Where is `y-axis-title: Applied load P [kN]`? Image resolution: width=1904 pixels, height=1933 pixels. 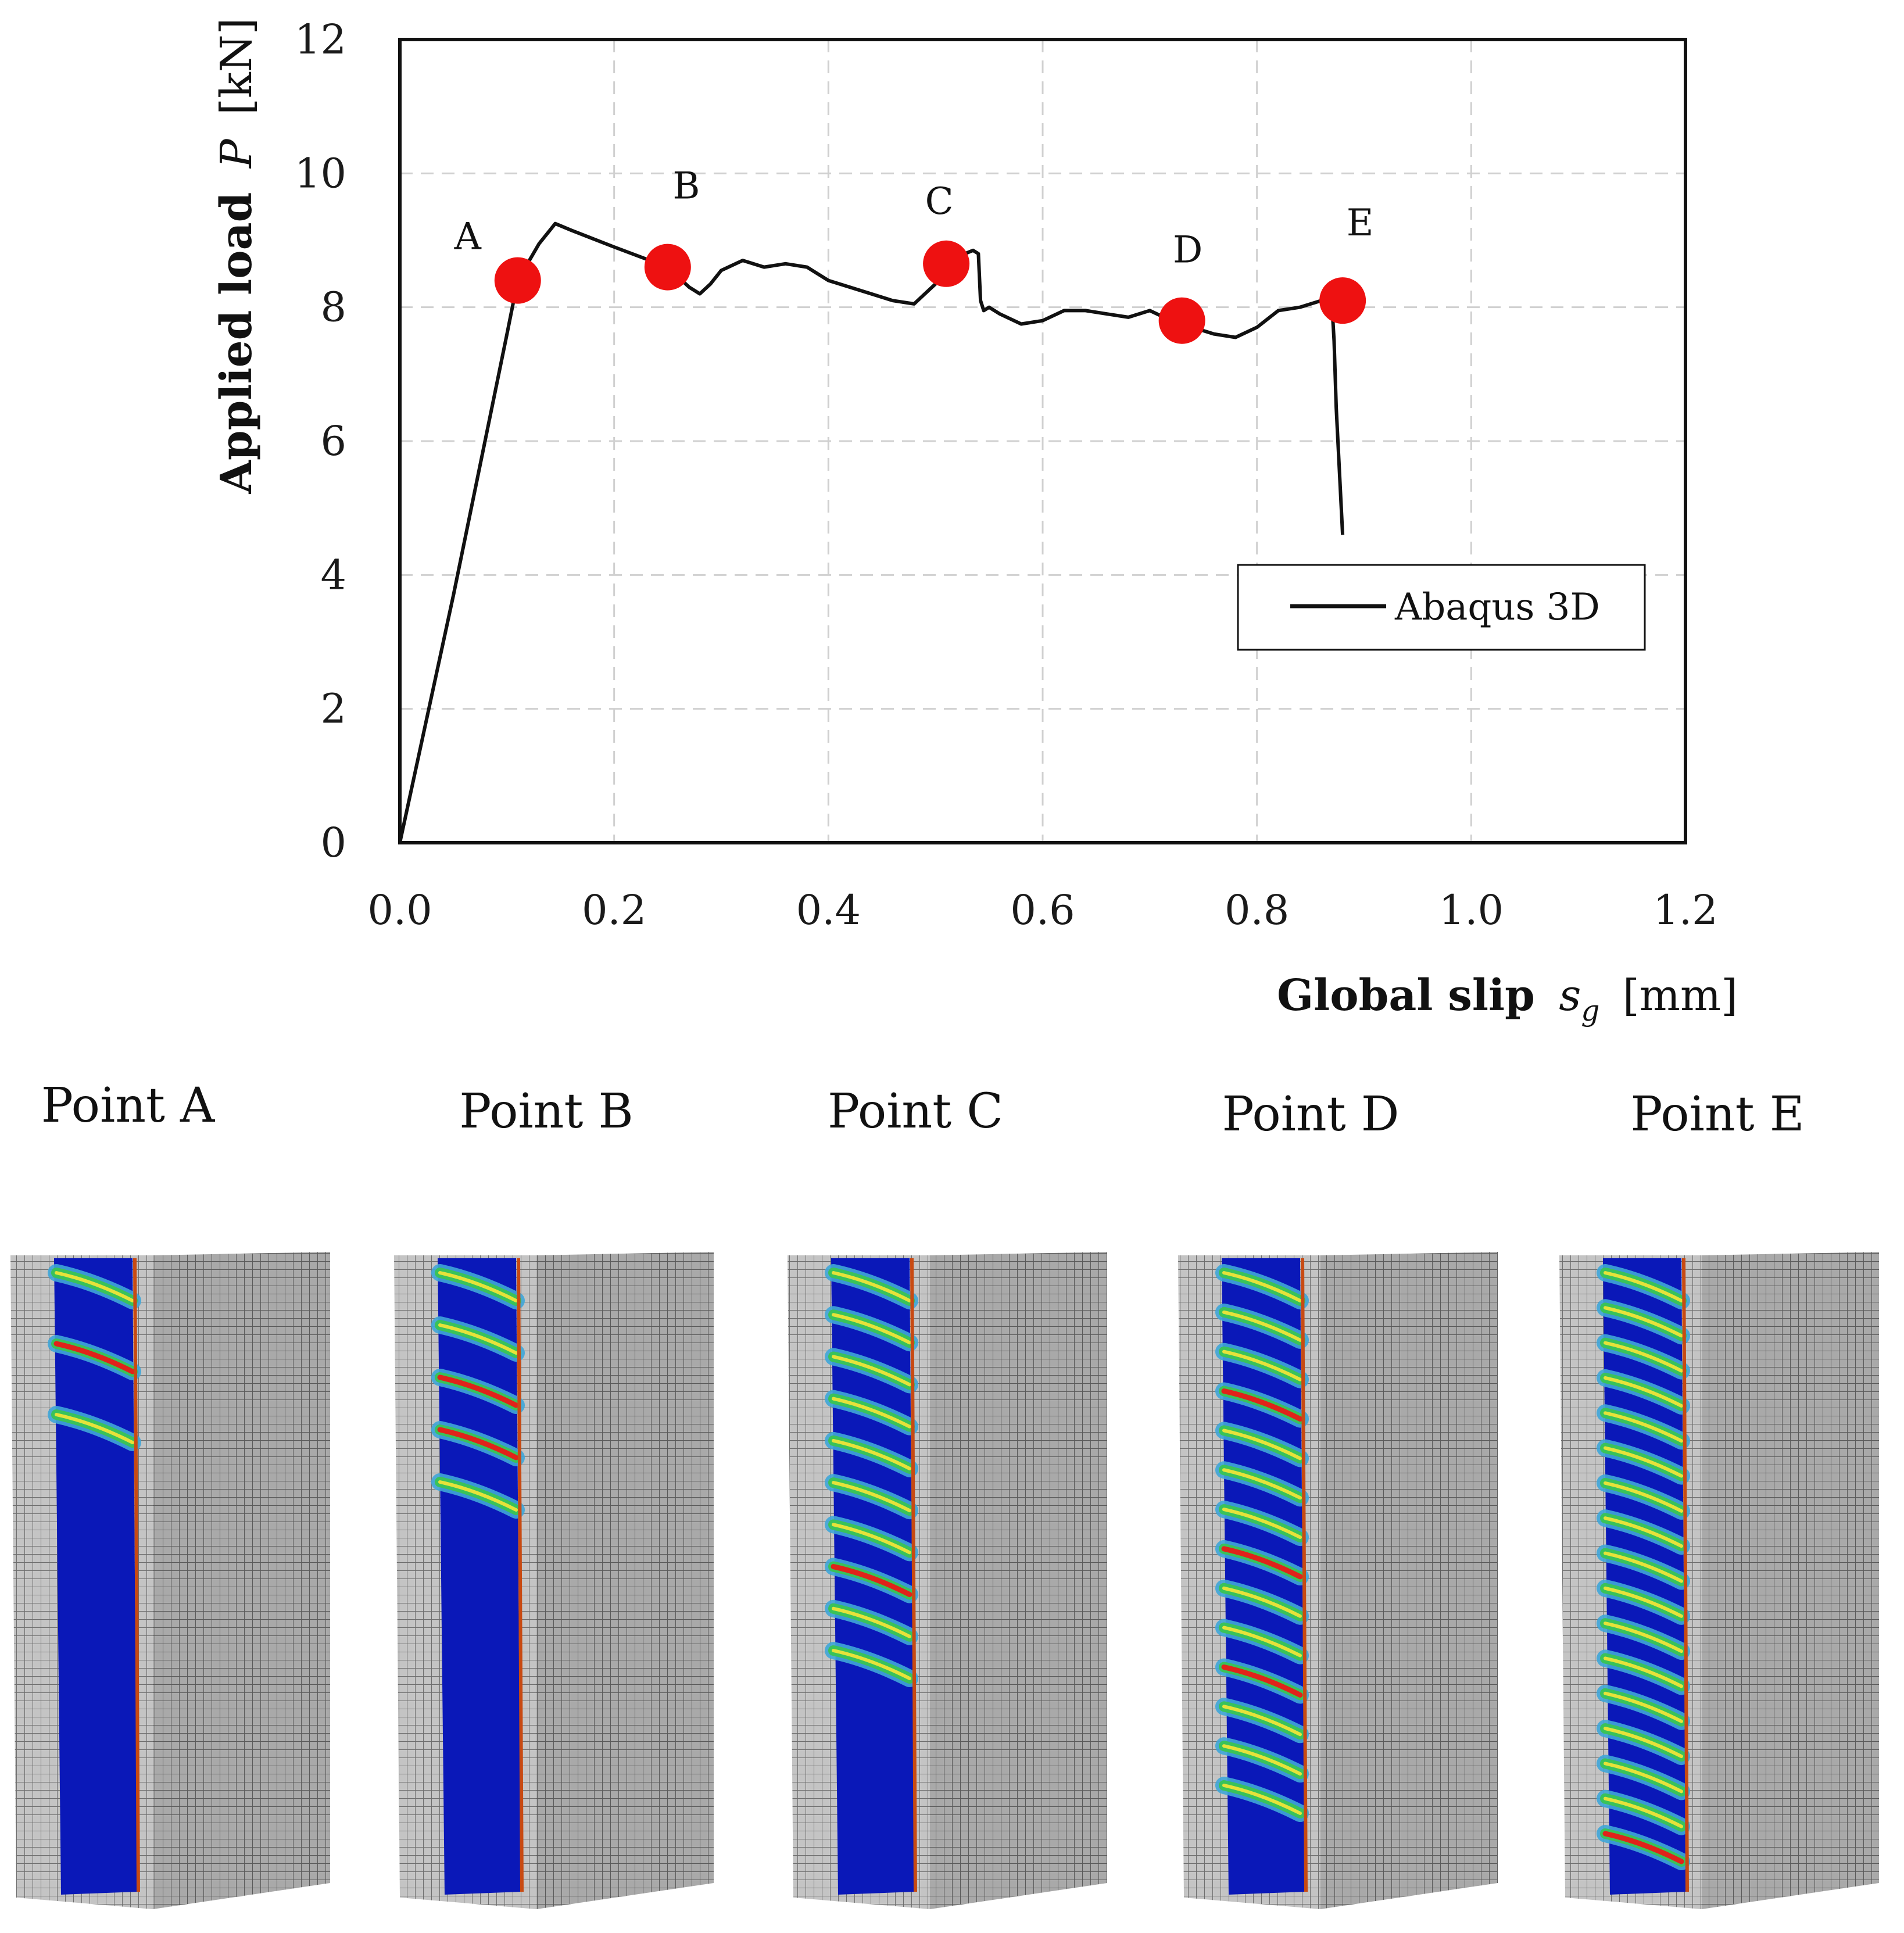 y-axis-title: Applied load P [kN] is located at coordinates (237, 256).